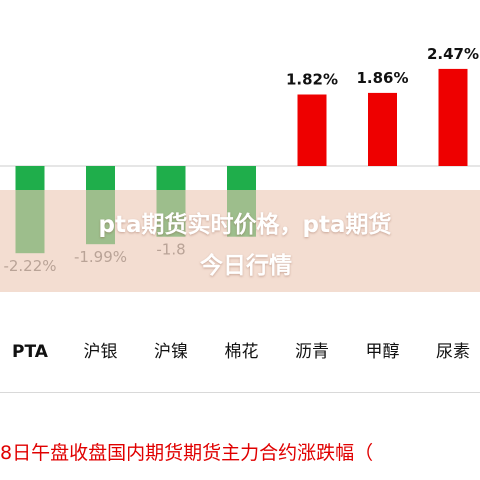 Image resolution: width=480 pixels, height=480 pixels. I want to click on data-label-沥青: 1.82%, so click(312, 80).